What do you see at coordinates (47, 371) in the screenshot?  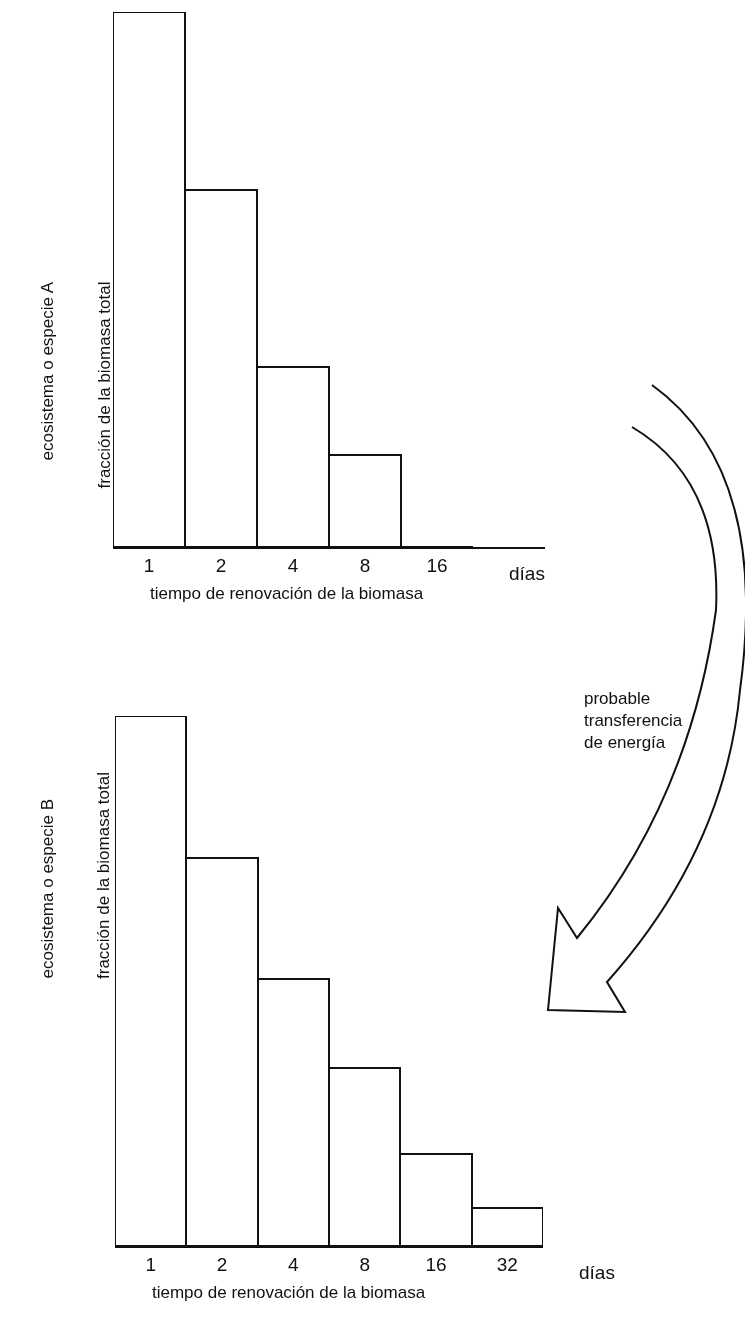 I see `text: ecosistema o especie A` at bounding box center [47, 371].